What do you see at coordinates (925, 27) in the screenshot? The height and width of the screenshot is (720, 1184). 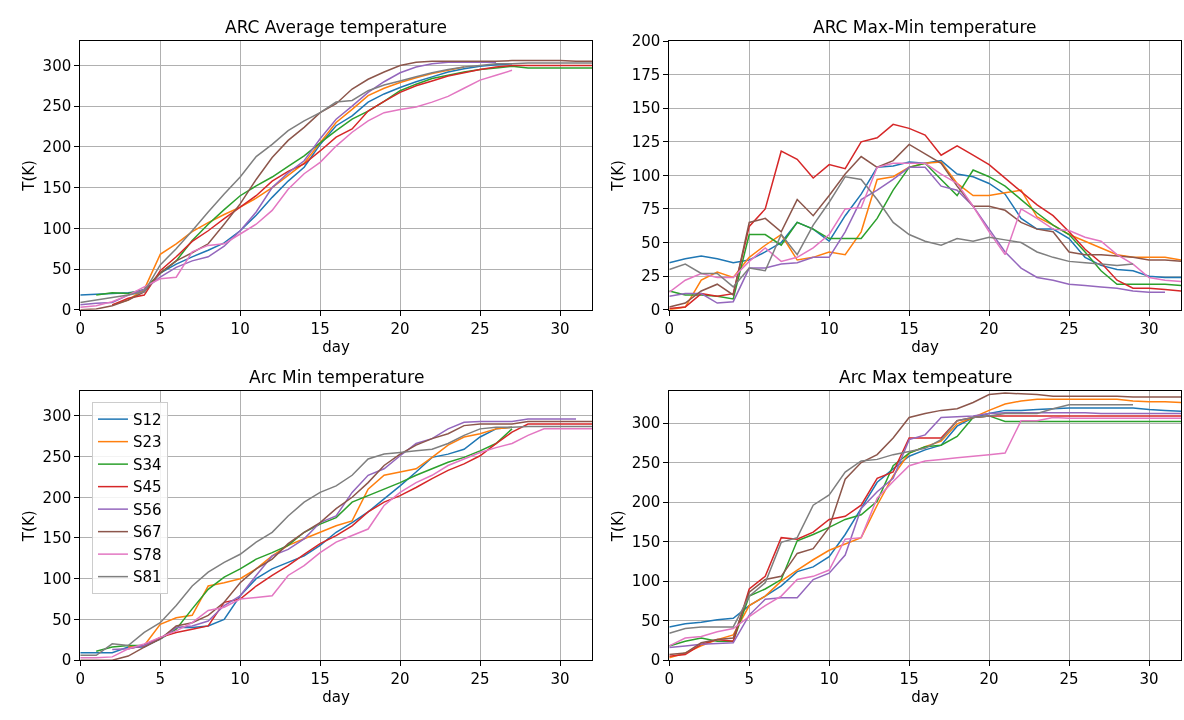 I see `chart-title: ARC Max-Min temperature` at bounding box center [925, 27].